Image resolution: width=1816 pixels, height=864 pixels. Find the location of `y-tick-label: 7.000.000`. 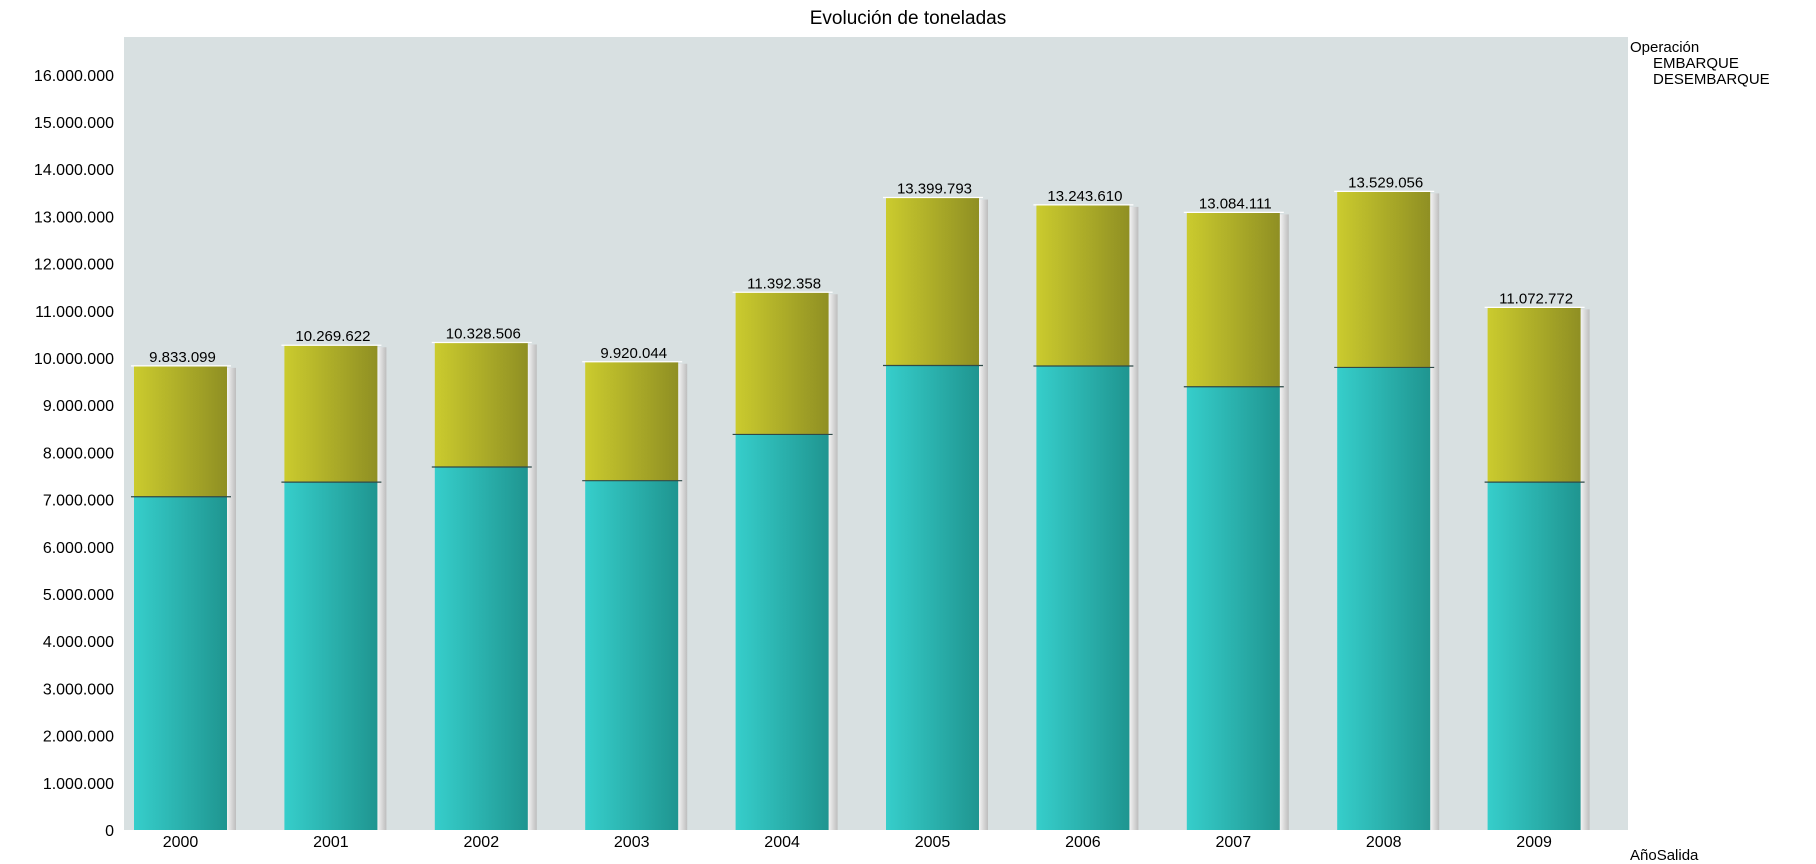

y-tick-label: 7.000.000 is located at coordinates (78, 501).